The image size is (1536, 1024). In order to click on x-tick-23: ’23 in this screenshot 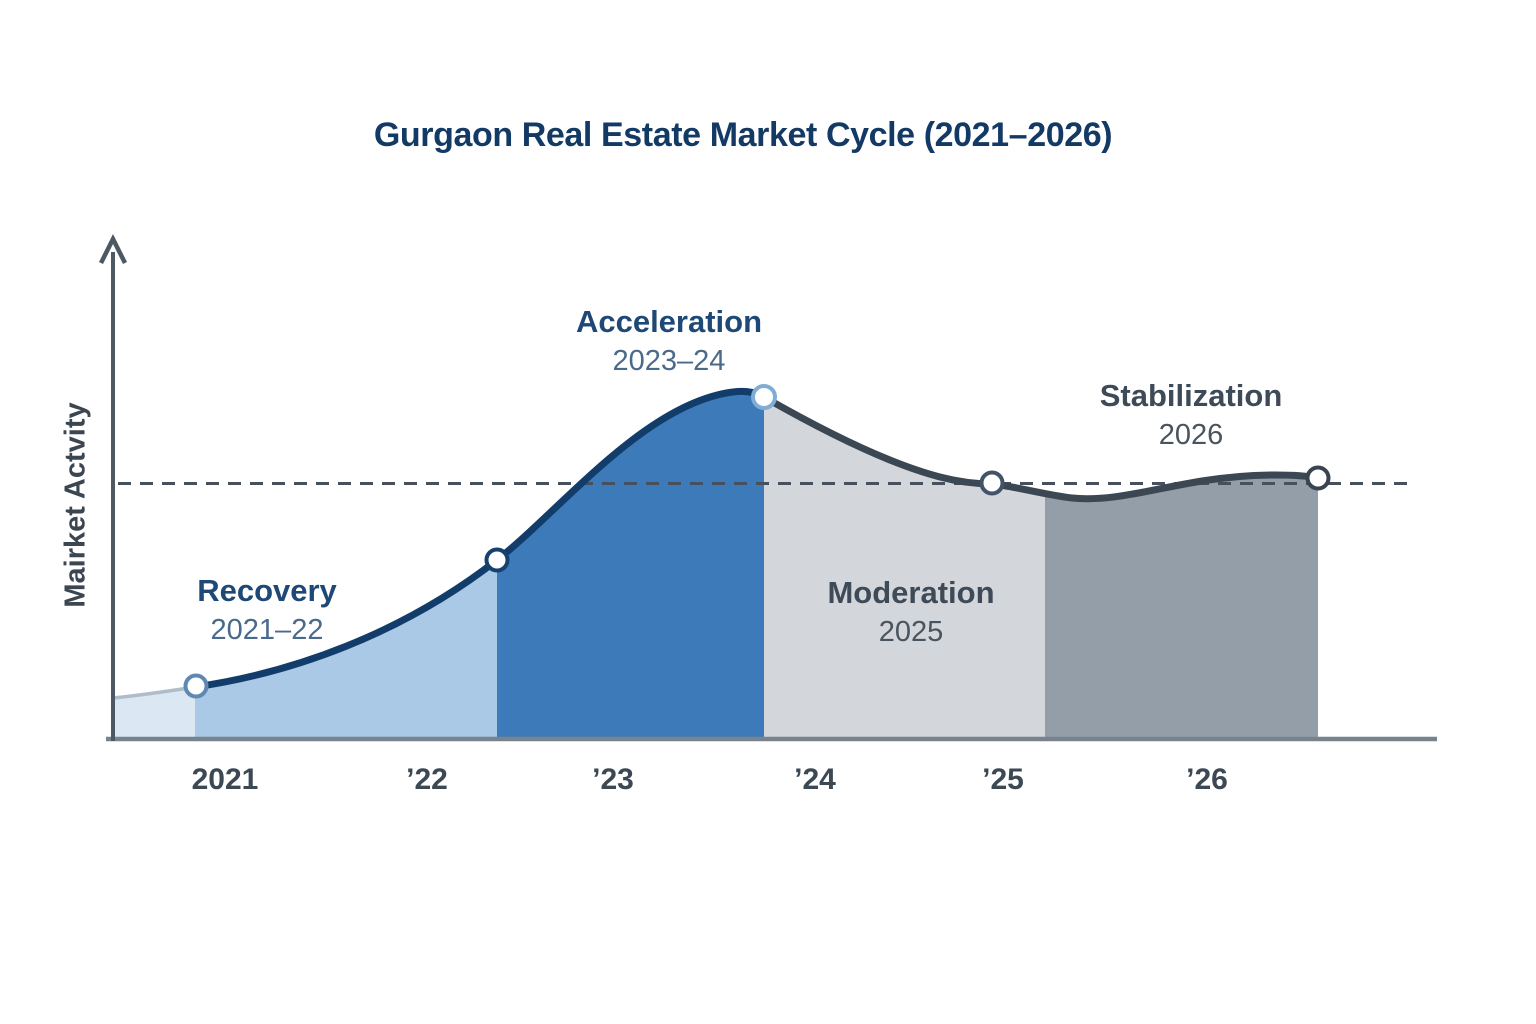, I will do `click(613, 779)`.